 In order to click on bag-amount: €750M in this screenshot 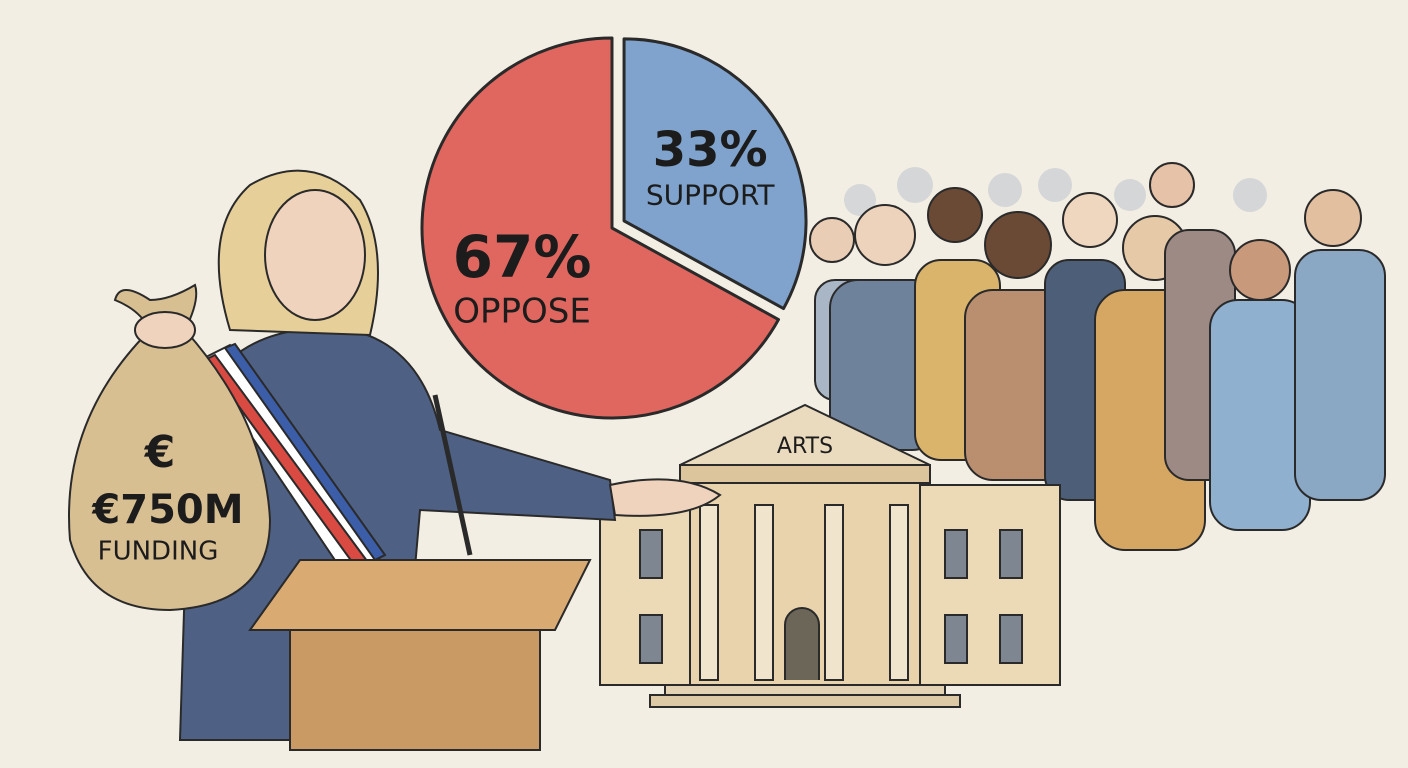, I will do `click(167, 510)`.